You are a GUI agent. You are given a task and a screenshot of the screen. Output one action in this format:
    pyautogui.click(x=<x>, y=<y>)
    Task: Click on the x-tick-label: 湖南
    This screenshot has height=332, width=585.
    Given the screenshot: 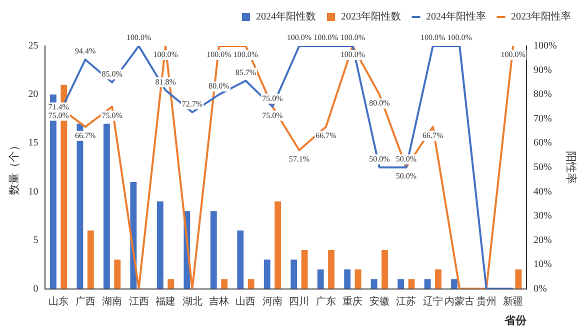 What is the action you would take?
    pyautogui.click(x=112, y=301)
    